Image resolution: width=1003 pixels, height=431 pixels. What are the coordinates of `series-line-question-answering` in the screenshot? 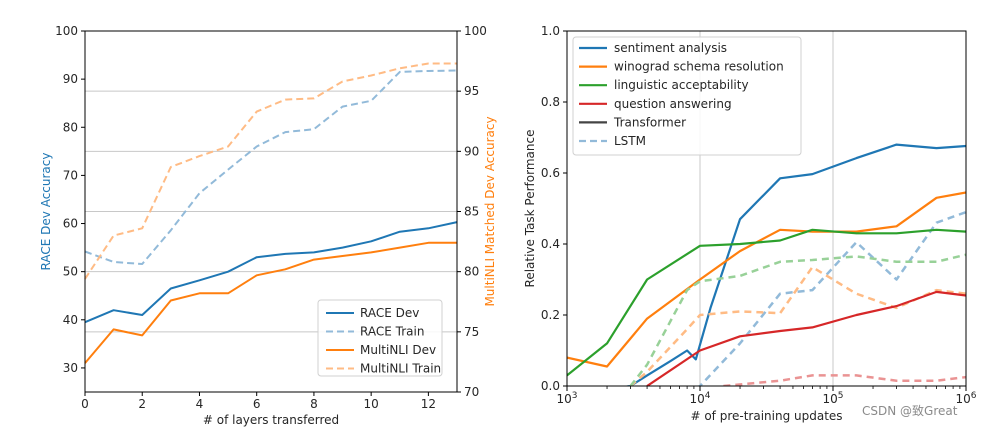 It's located at (806, 338).